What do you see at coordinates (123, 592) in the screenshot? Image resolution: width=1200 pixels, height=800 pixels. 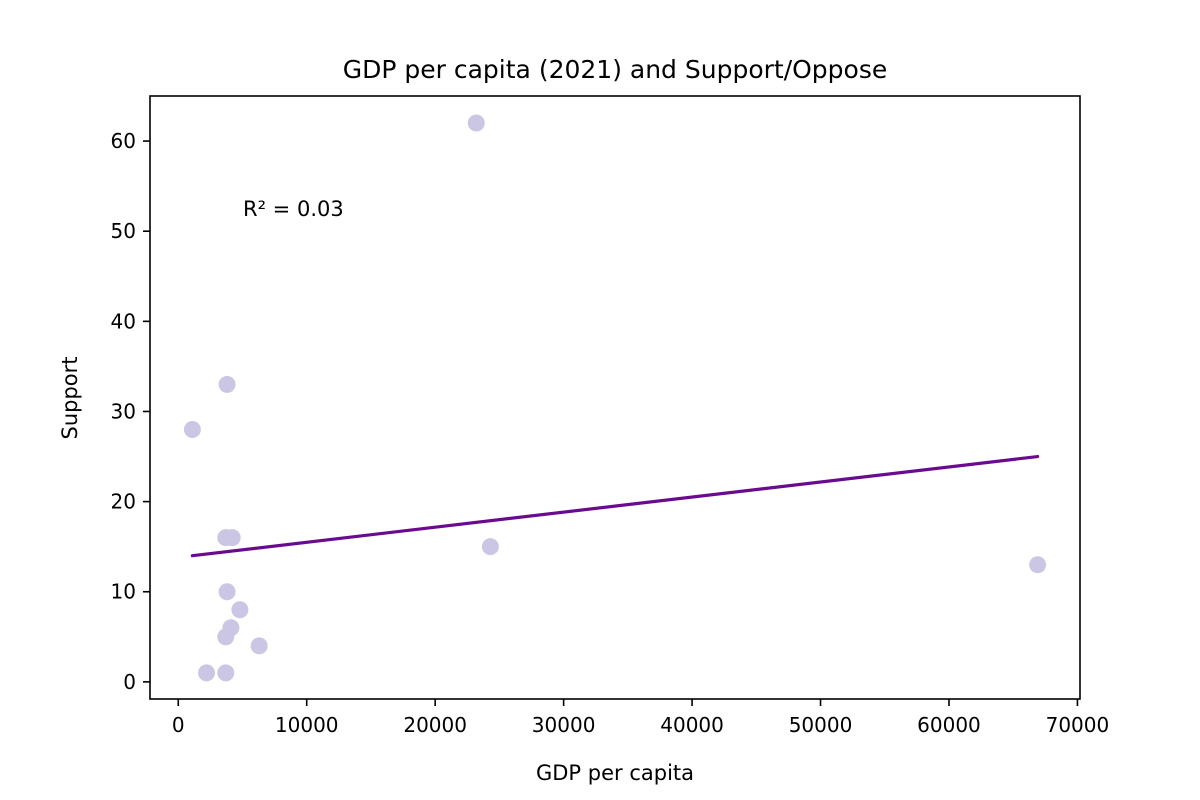 I see `y-tick-label-1: 10` at bounding box center [123, 592].